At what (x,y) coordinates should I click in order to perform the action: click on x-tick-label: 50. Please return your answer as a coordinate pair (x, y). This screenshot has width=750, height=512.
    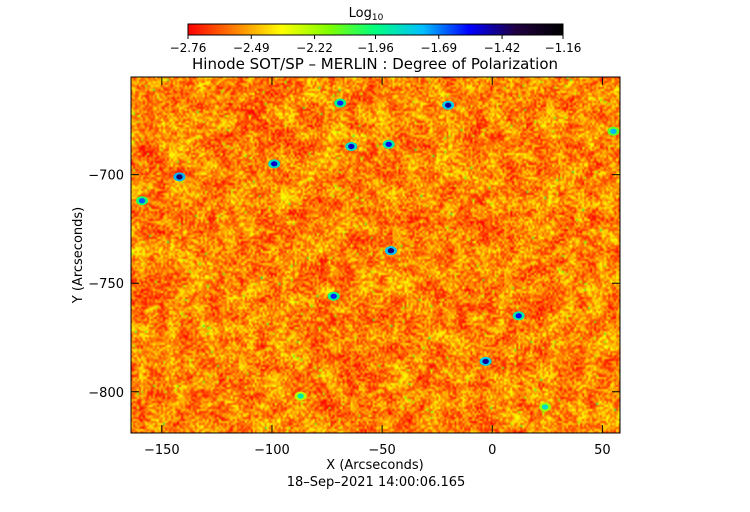
    Looking at the image, I should click on (602, 450).